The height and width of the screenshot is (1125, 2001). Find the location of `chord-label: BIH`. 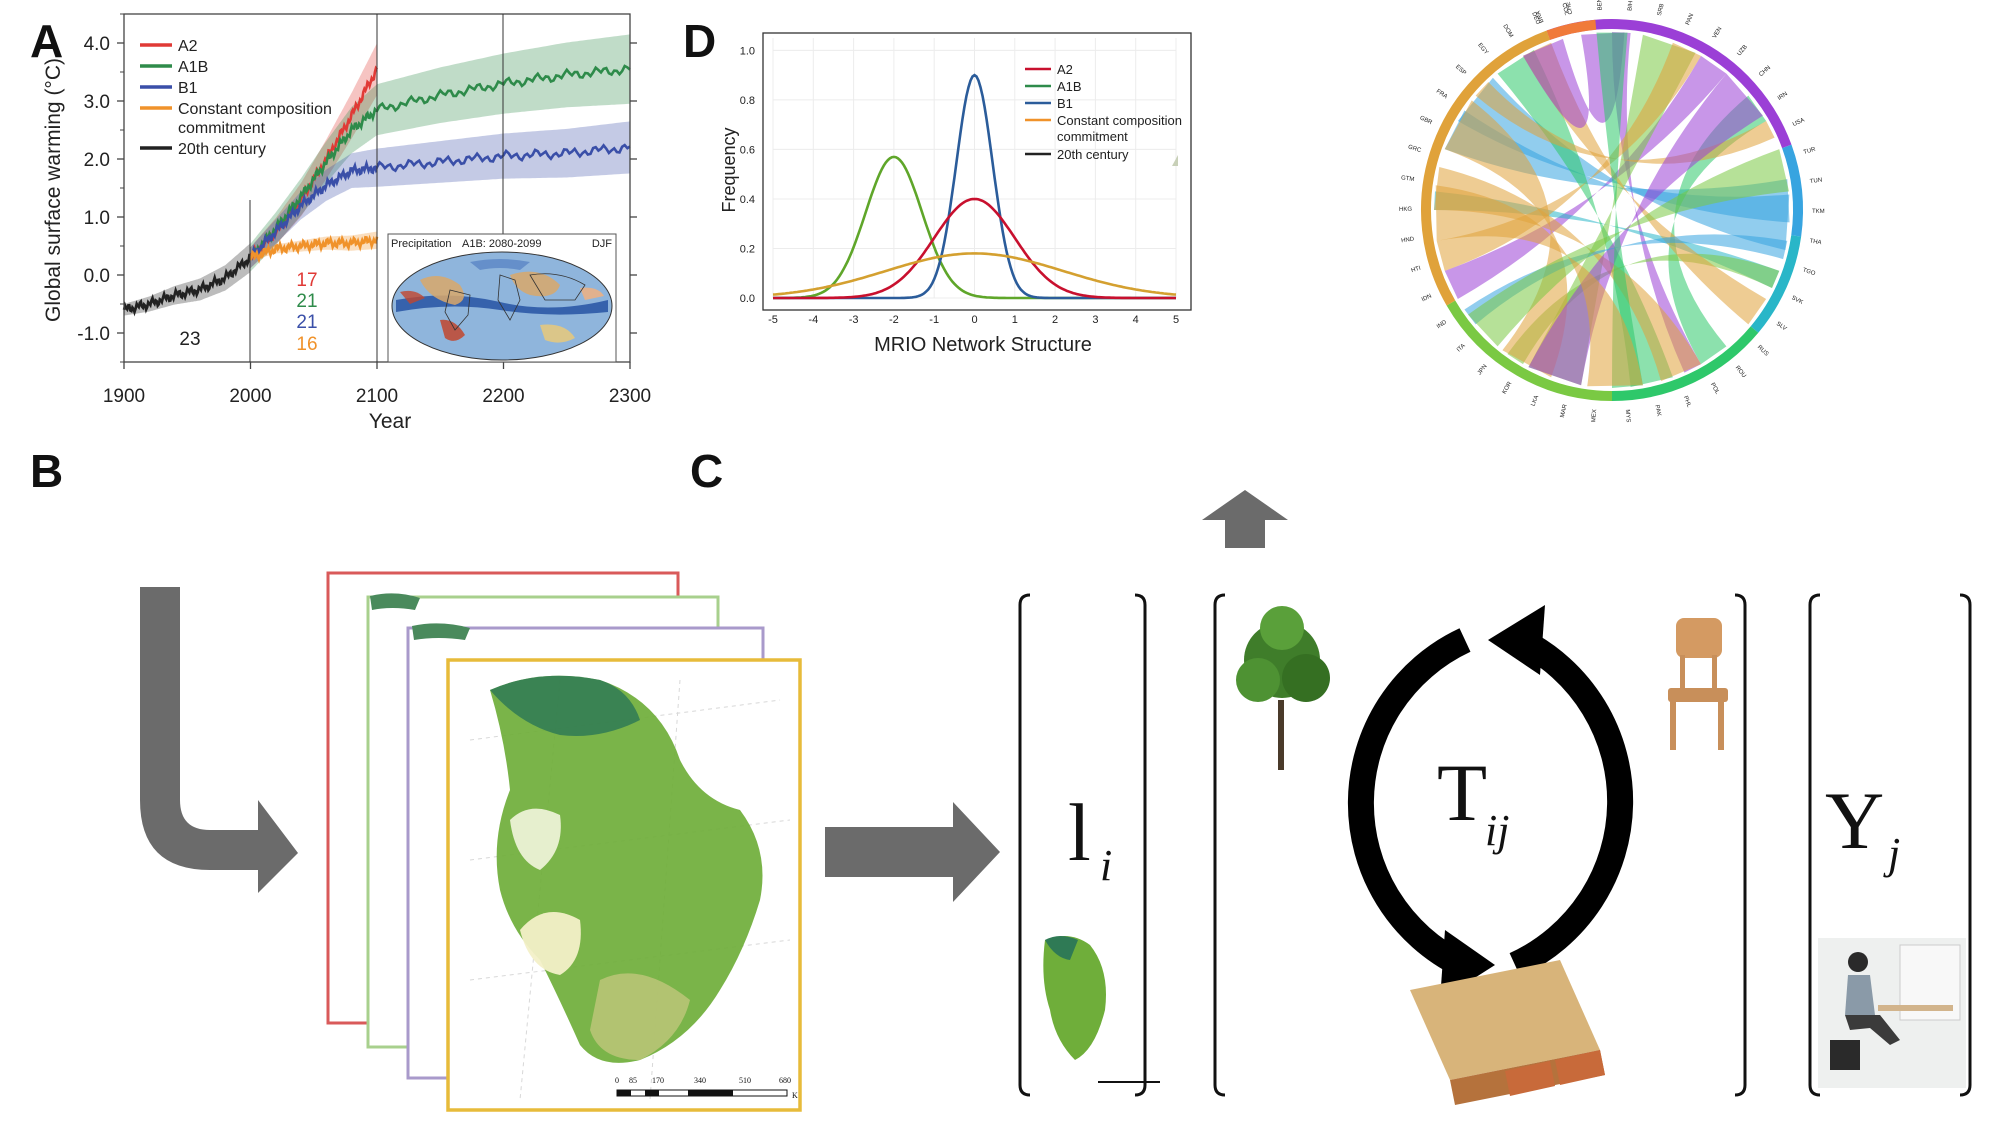

chord-label: BIH is located at coordinates (1630, 6).